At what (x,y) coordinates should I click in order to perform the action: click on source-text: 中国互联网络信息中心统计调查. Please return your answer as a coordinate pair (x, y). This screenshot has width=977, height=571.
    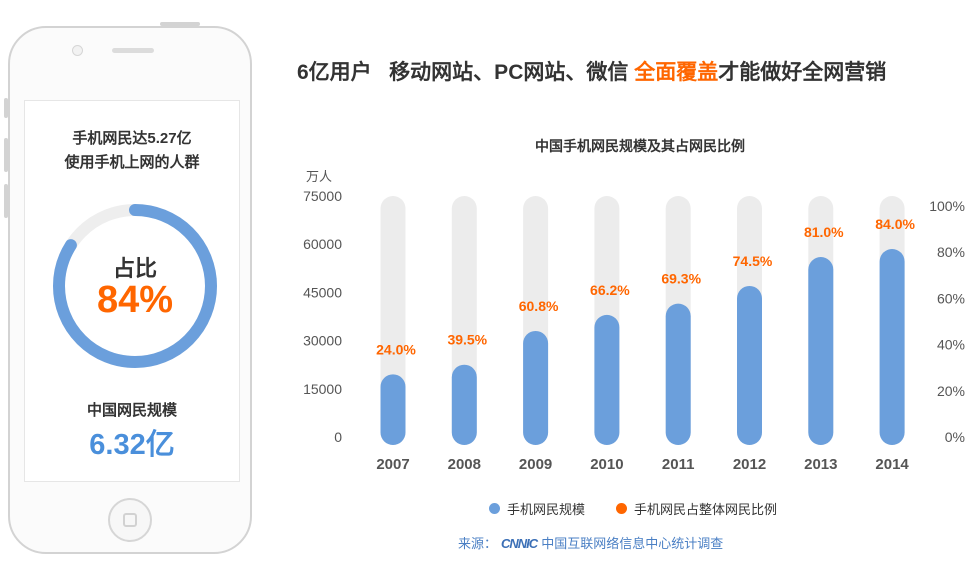
    Looking at the image, I should click on (632, 543).